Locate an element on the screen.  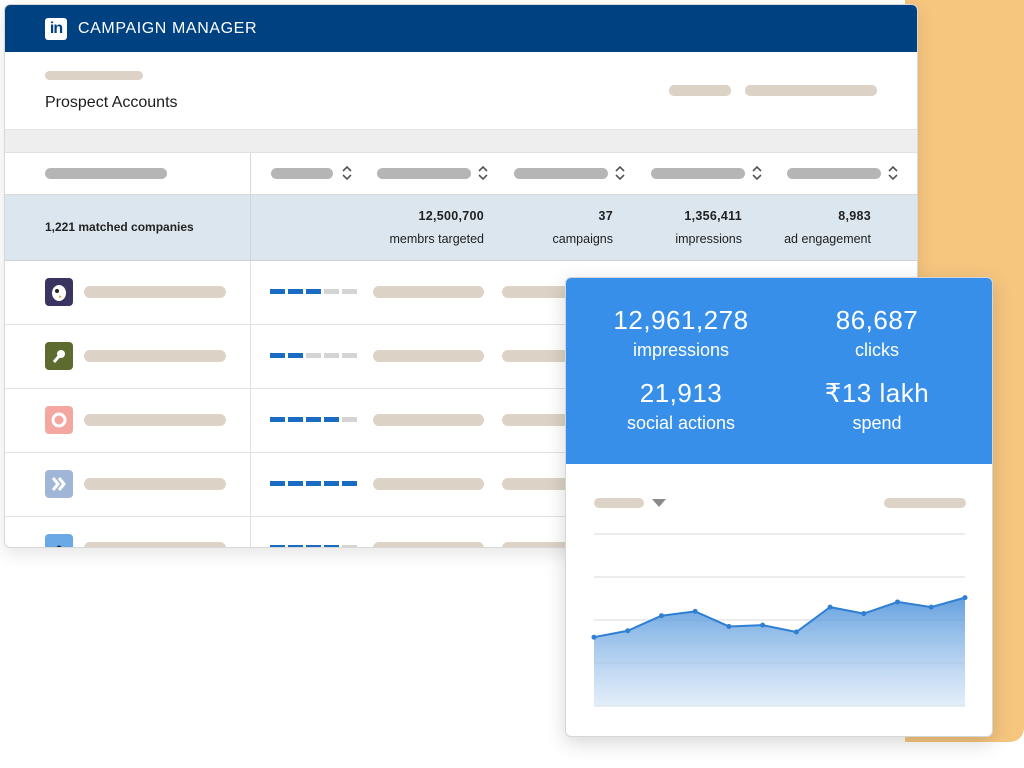
column-header-company is located at coordinates (106, 173).